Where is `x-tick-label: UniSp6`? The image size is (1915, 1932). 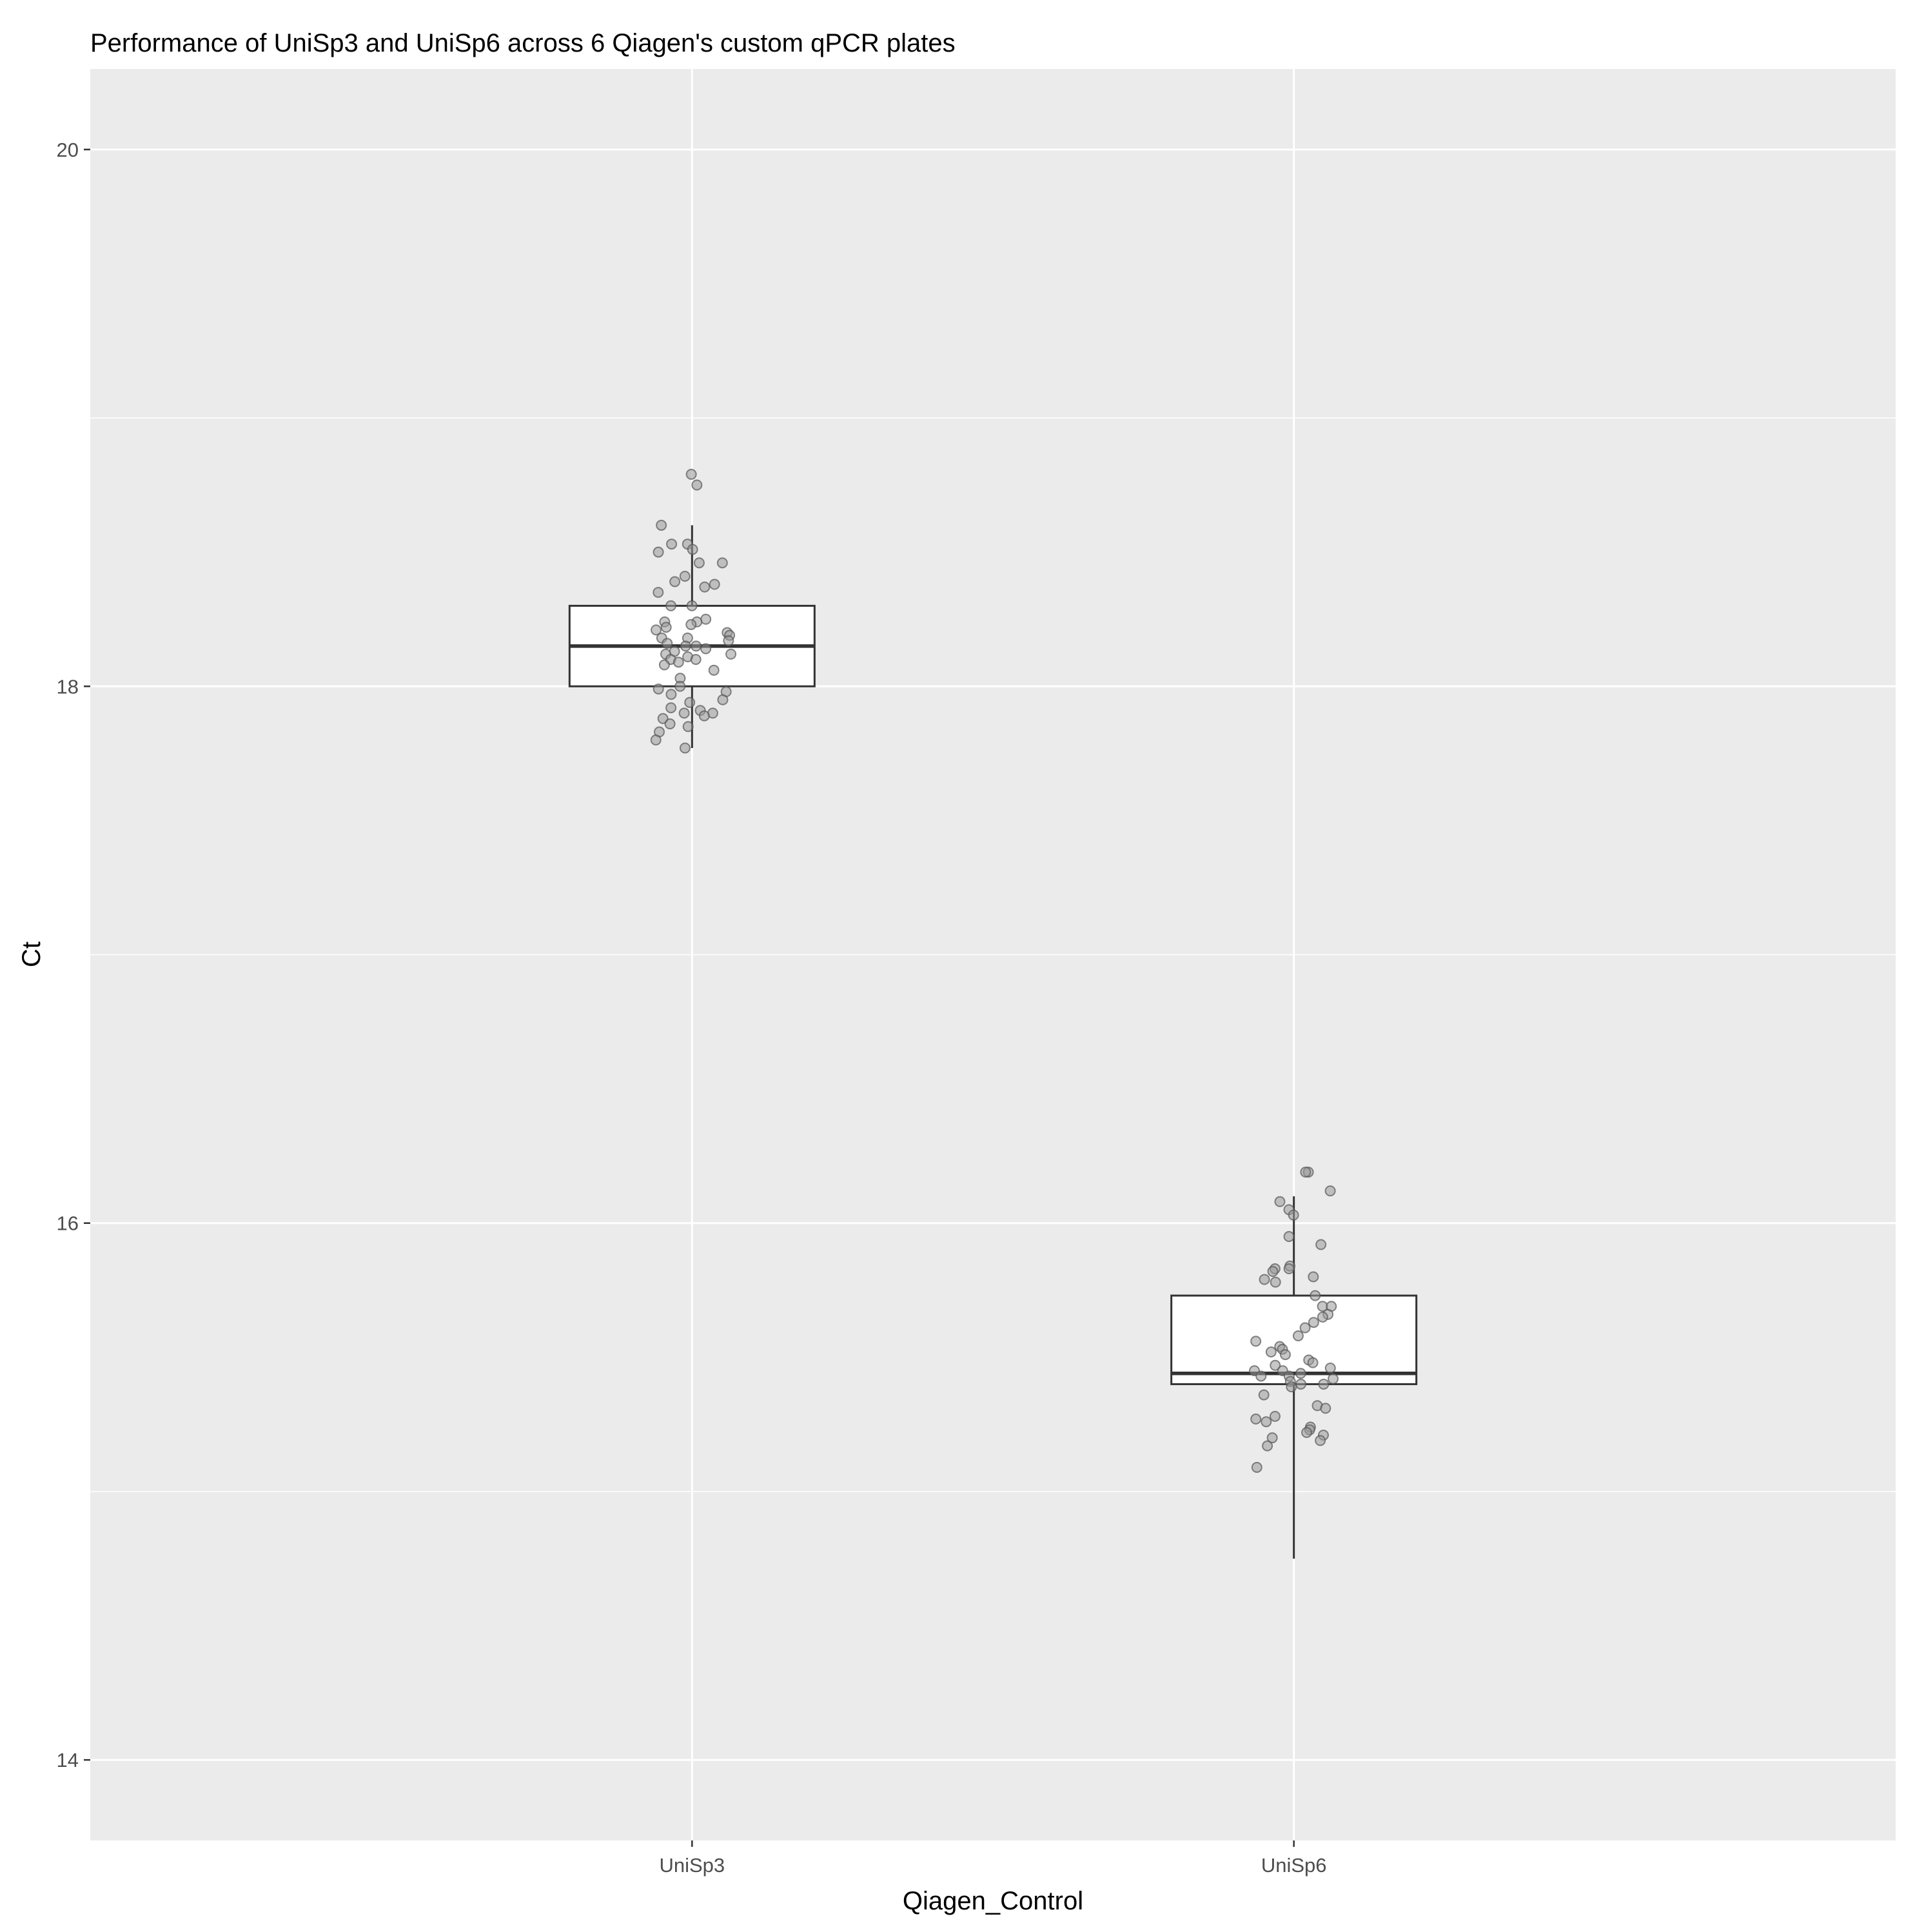
x-tick-label: UniSp6 is located at coordinates (1294, 1865).